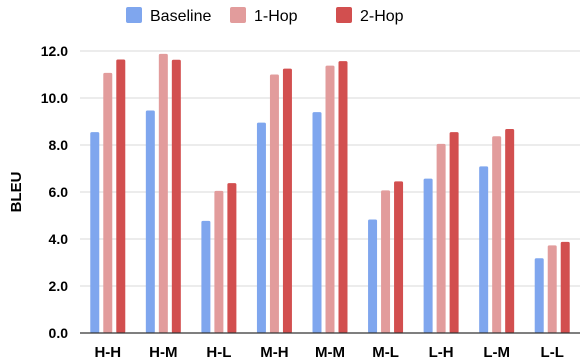  I want to click on legend-swatch-baseline, so click(134, 15).